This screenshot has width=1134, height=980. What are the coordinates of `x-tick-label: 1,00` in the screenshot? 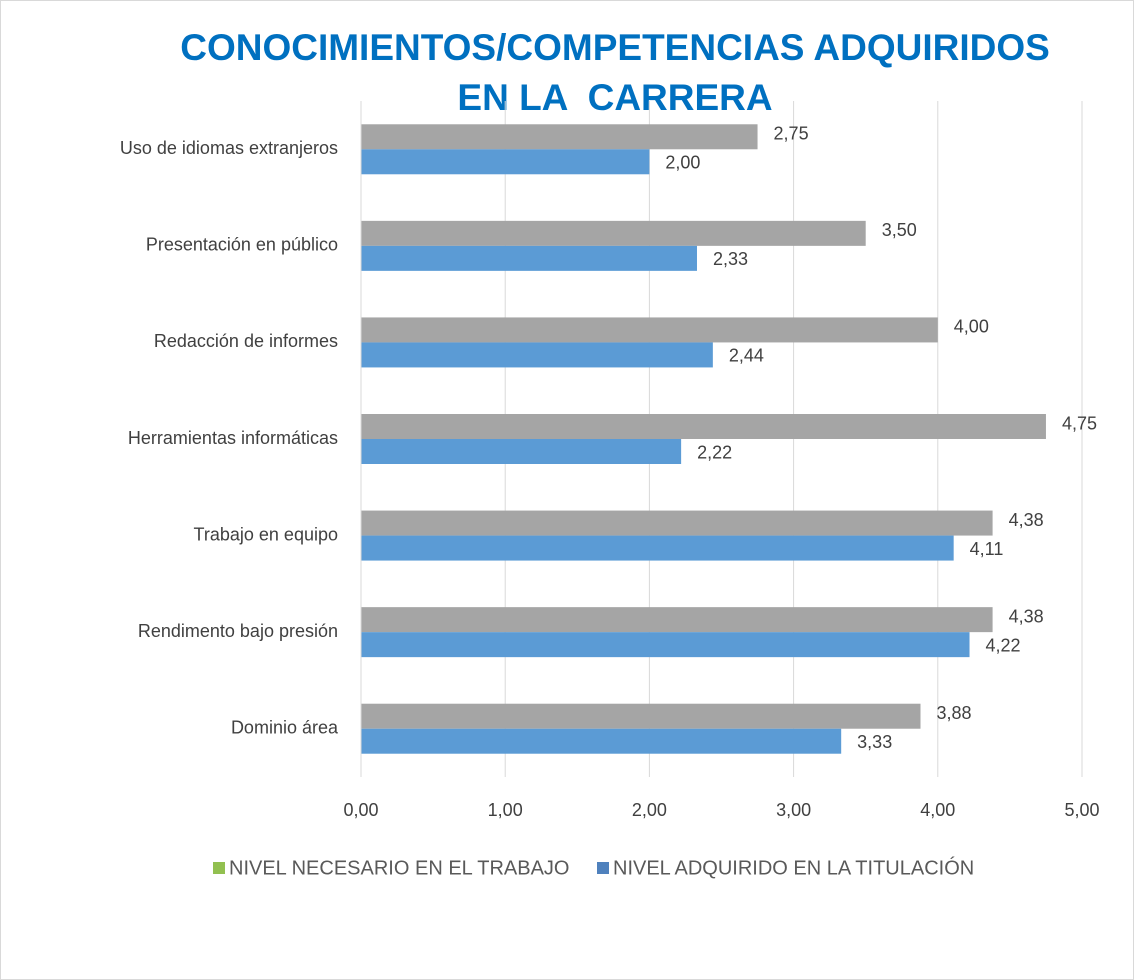 It's located at (505, 810).